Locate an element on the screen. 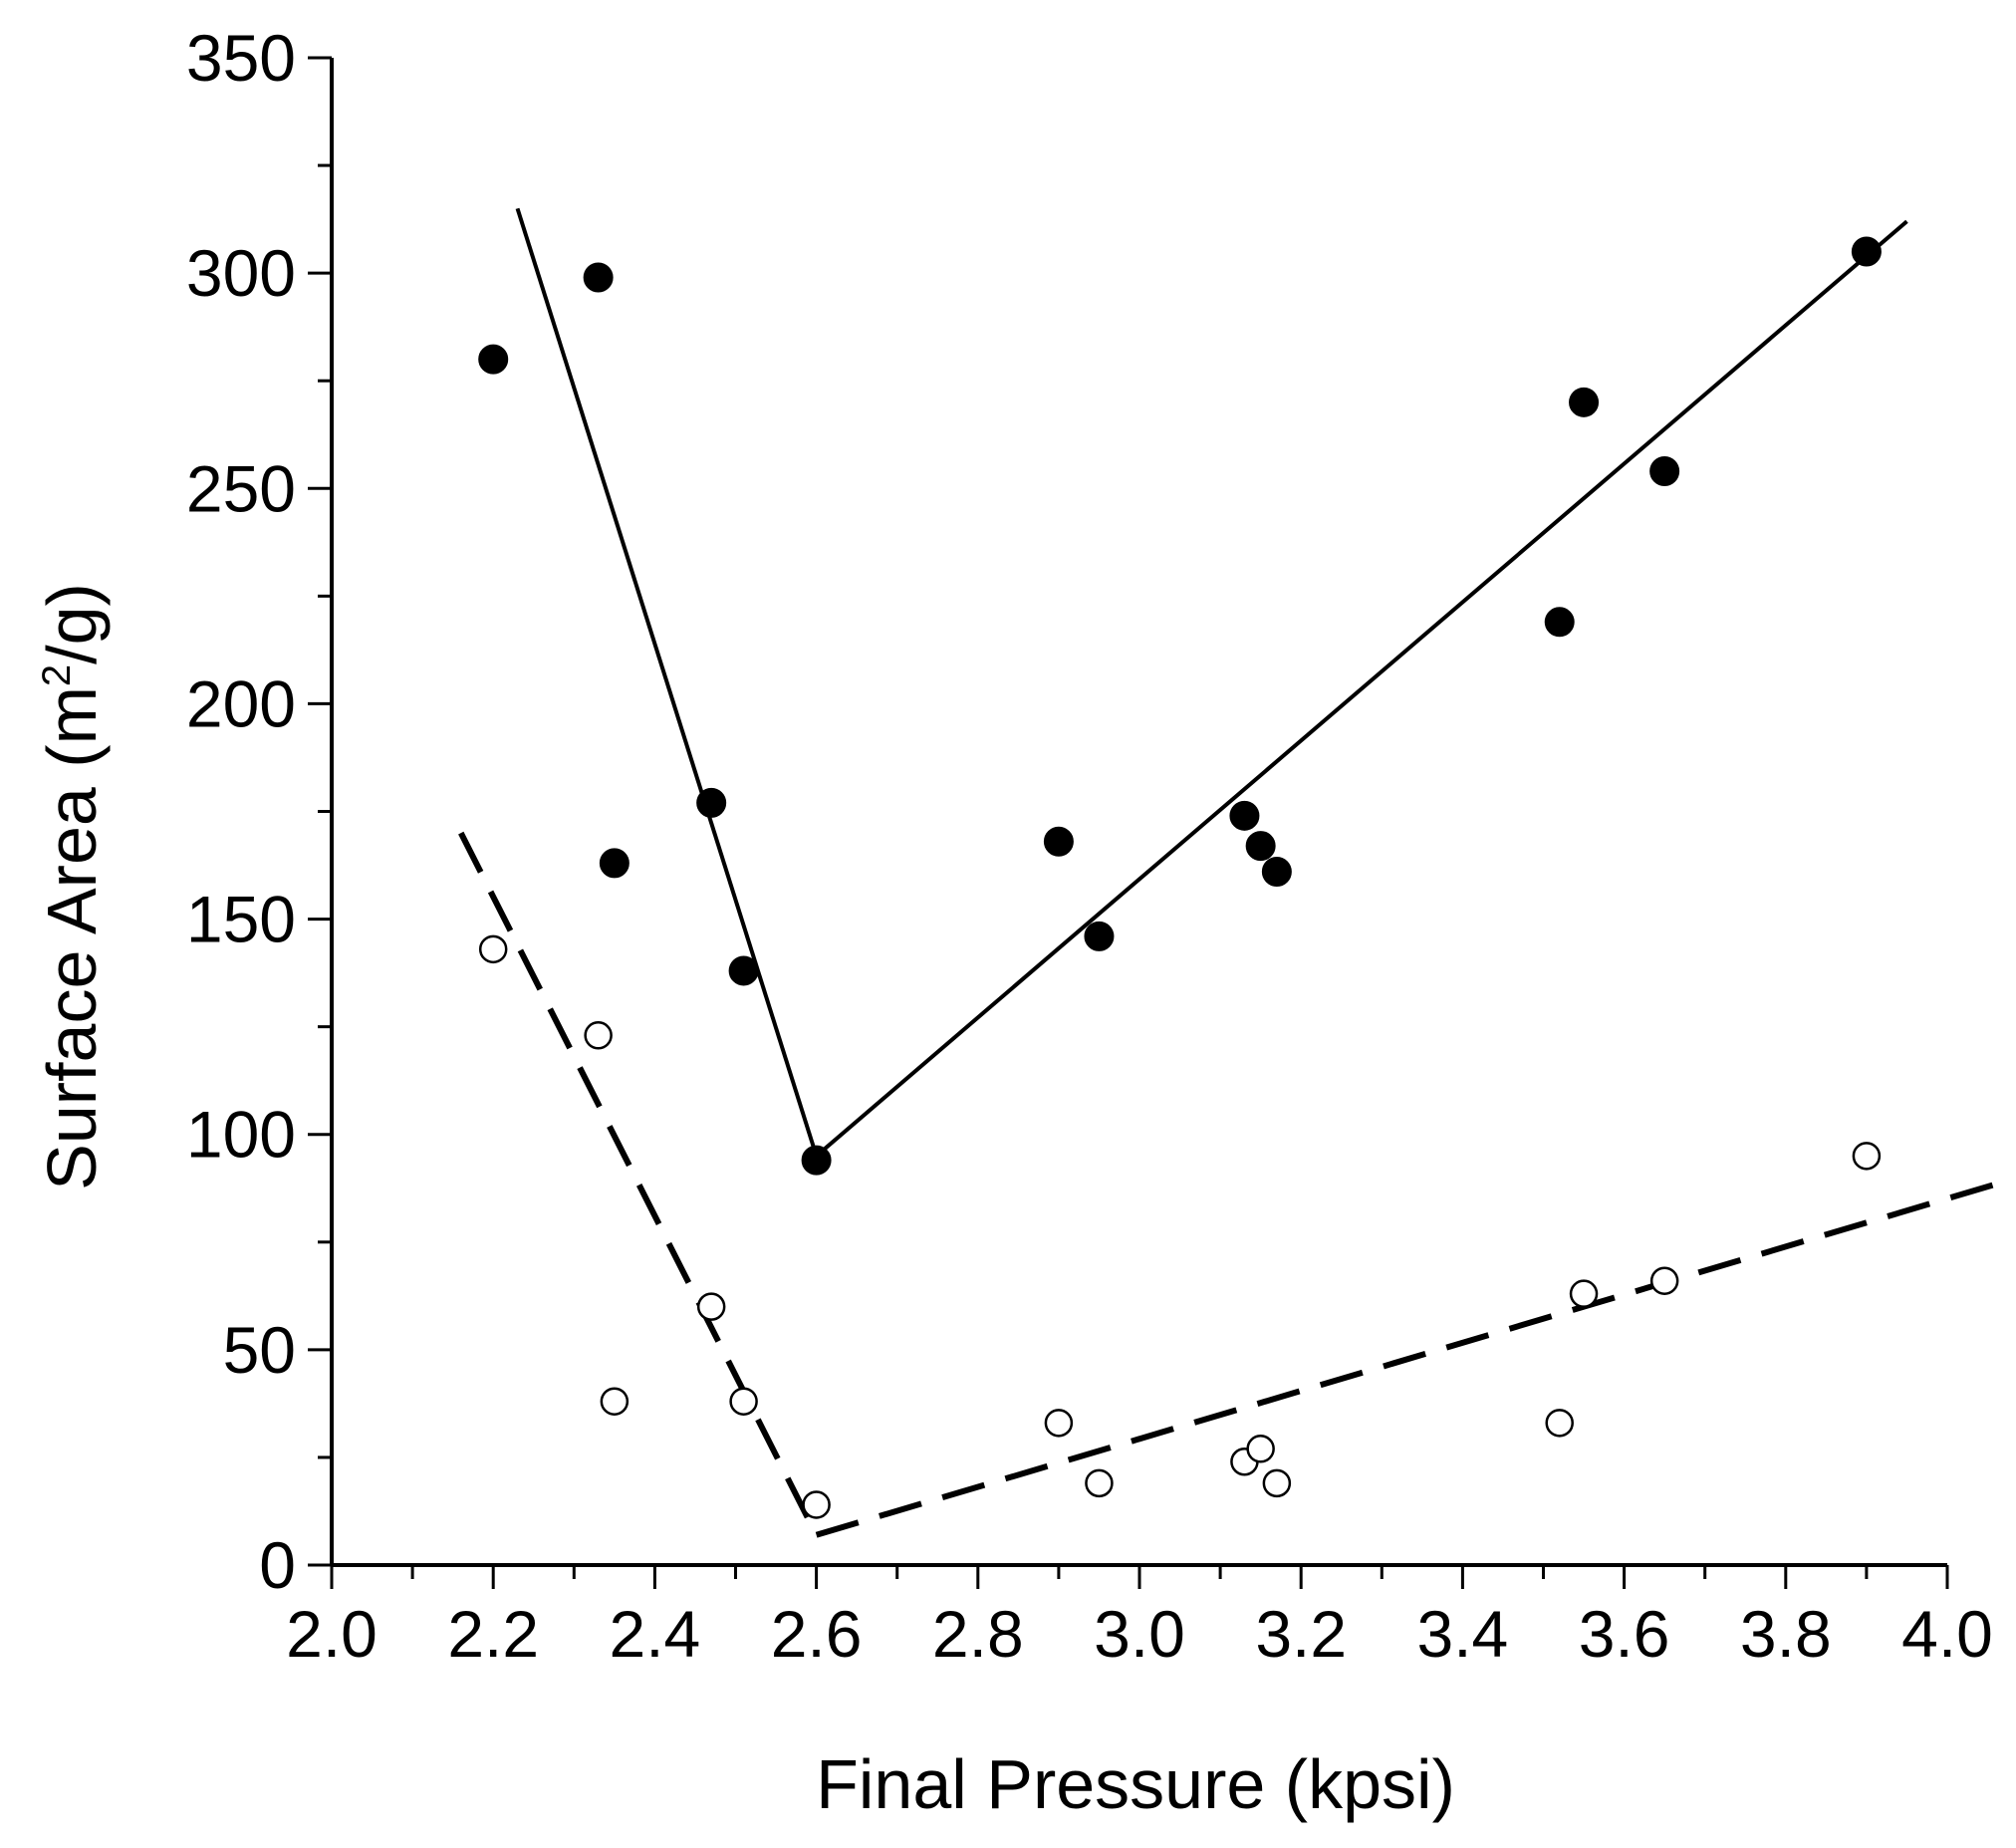 Image resolution: width=2016 pixels, height=1848 pixels. filled-fit-left-line is located at coordinates (667, 682).